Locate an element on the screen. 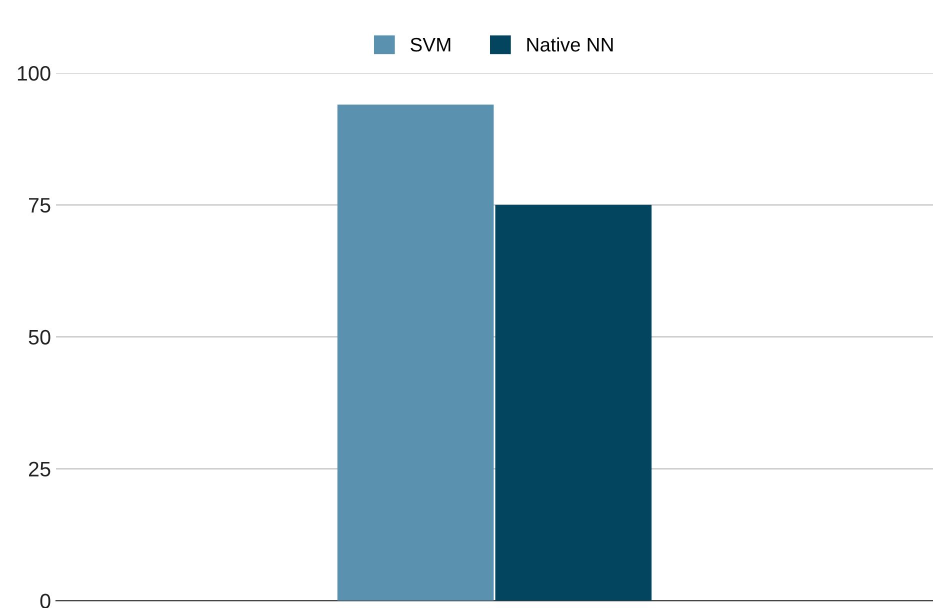 The height and width of the screenshot is (608, 933). y-tick-label: 100 is located at coordinates (34, 73).